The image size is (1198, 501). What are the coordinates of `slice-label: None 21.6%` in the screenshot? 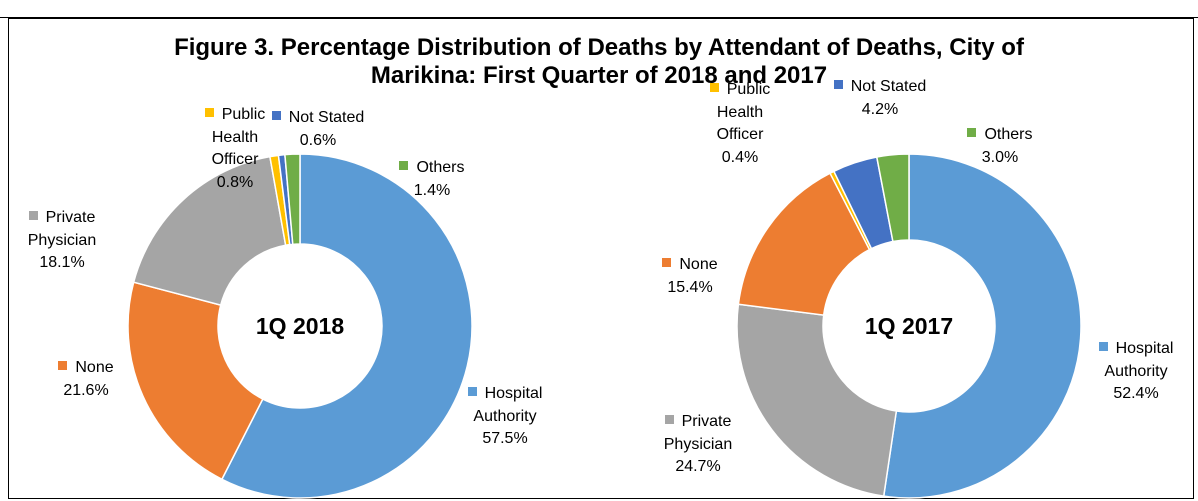 It's located at (86, 379).